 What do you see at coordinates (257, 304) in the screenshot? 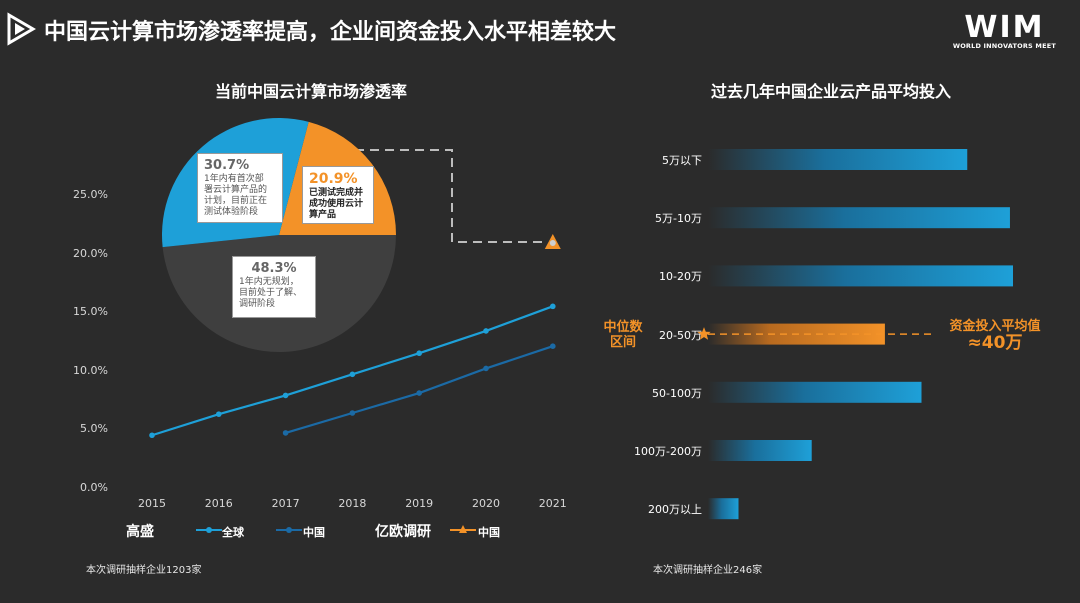
I see `pie-text-none-3: 调研阶段` at bounding box center [257, 304].